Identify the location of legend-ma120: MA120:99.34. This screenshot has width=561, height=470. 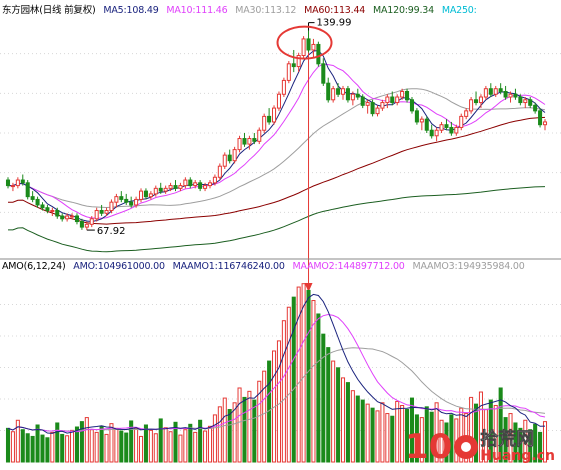
(403, 10).